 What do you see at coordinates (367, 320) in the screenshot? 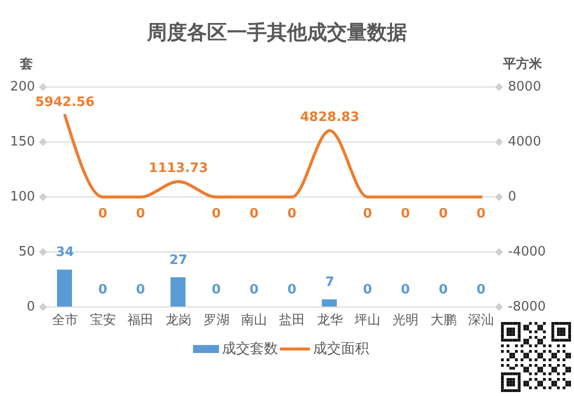
I see `x-tick-label: 坪山` at bounding box center [367, 320].